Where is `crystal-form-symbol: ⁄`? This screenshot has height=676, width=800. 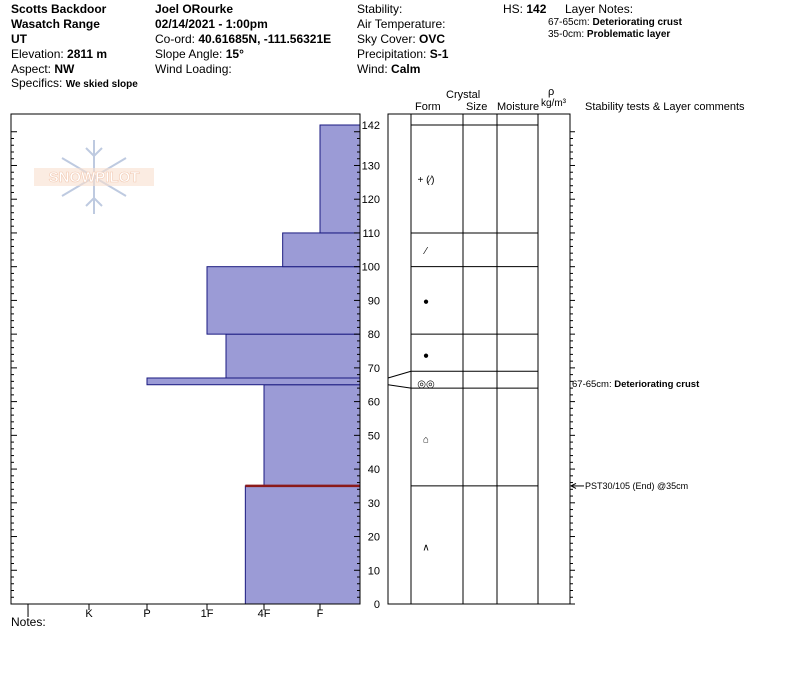
crystal-form-symbol: ⁄ is located at coordinates (425, 251).